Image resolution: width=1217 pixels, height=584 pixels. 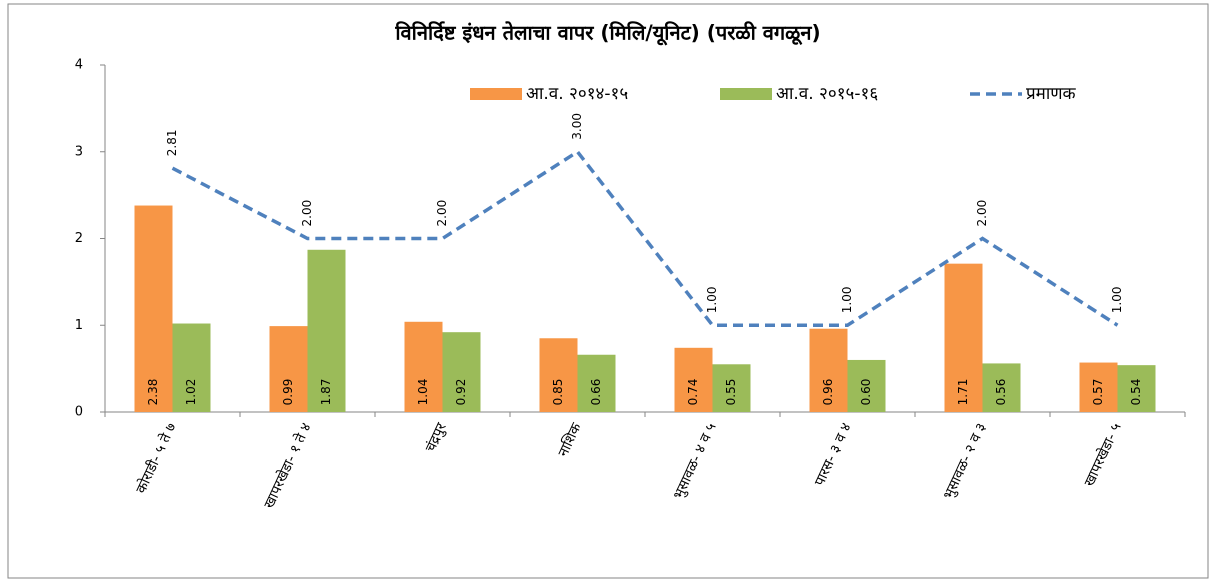 What do you see at coordinates (79, 412) in the screenshot?
I see `y-tick-label: 0` at bounding box center [79, 412].